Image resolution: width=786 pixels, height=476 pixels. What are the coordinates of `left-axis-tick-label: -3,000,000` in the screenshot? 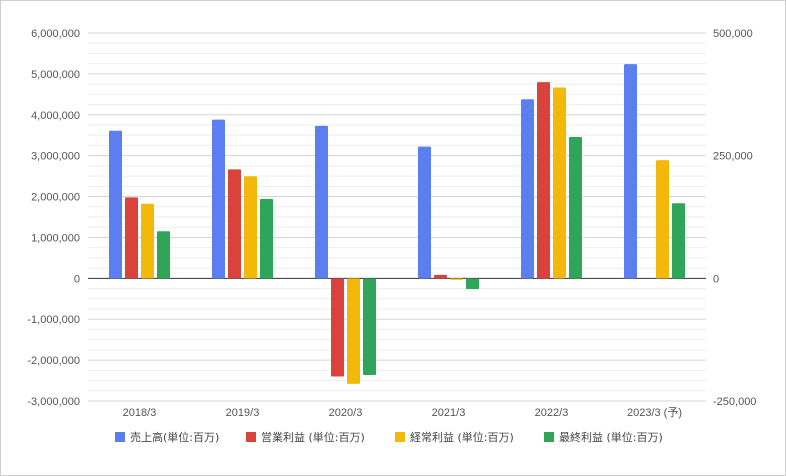 It's located at (53, 402).